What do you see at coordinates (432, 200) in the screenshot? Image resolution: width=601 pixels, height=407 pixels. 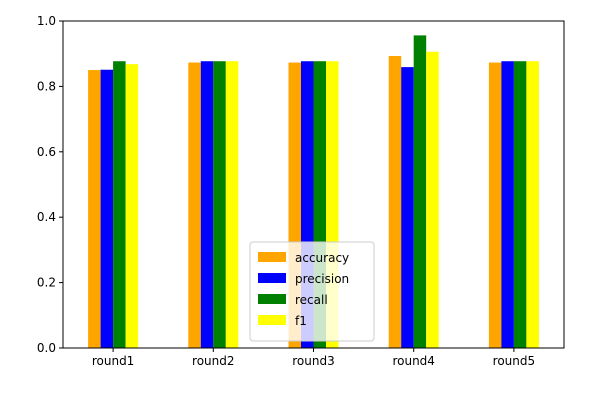 I see `bar-f1-round4` at bounding box center [432, 200].